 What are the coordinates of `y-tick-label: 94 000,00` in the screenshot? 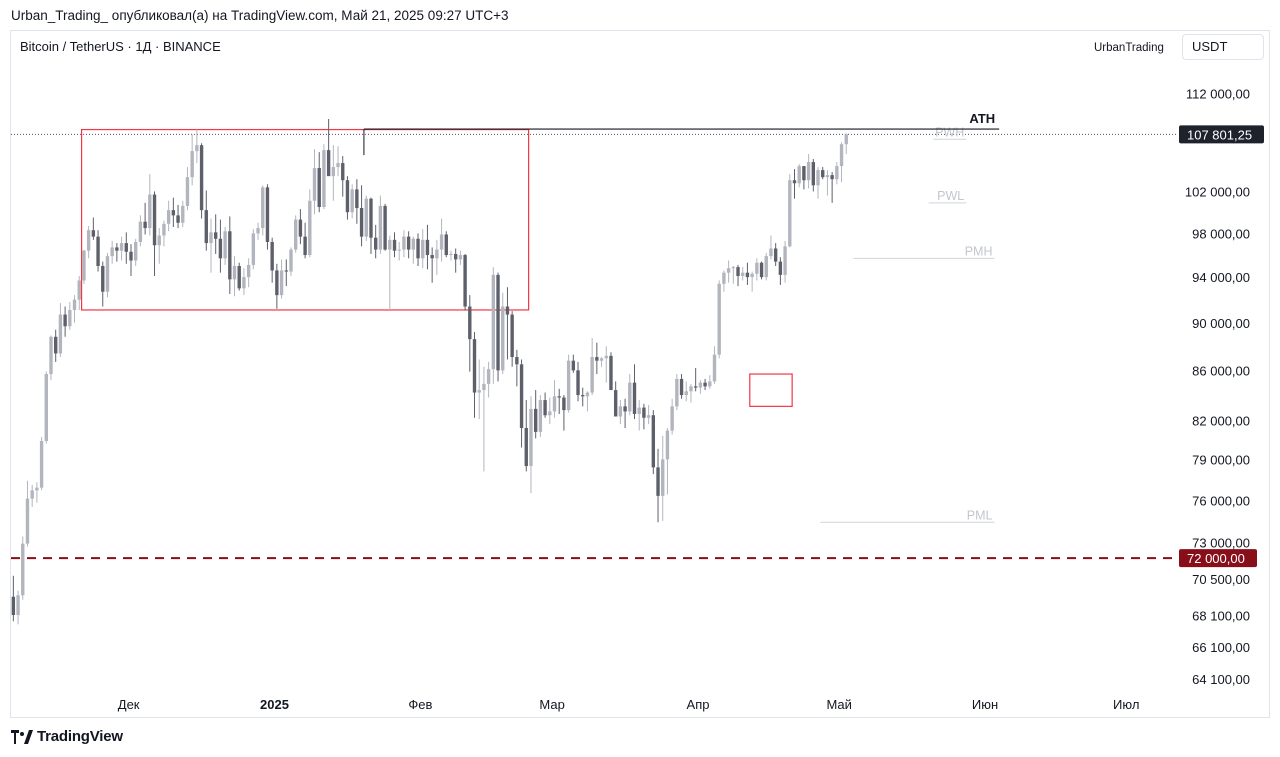 It's located at (1221, 277).